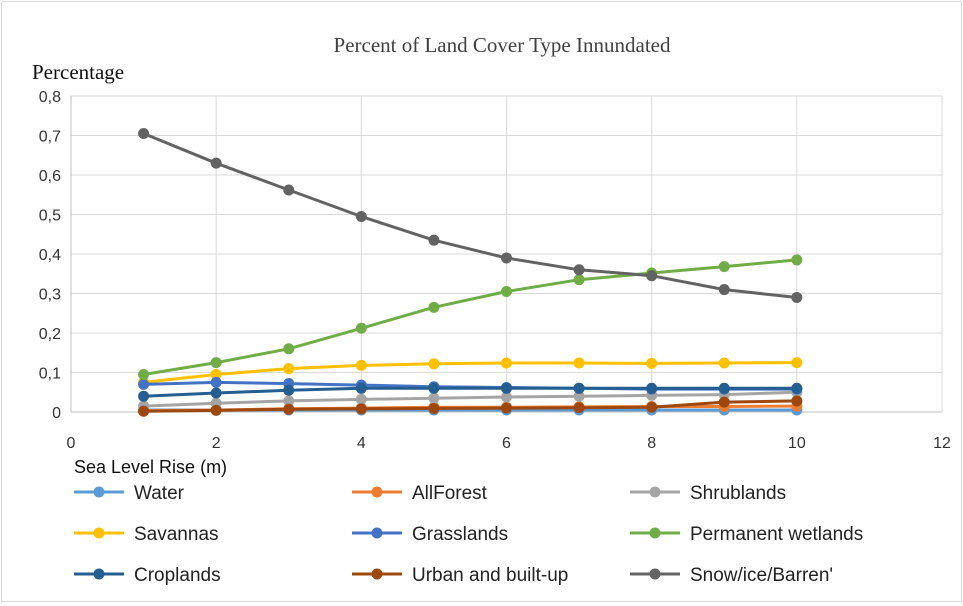  What do you see at coordinates (78, 72) in the screenshot?
I see `y-axis-label: Percentage` at bounding box center [78, 72].